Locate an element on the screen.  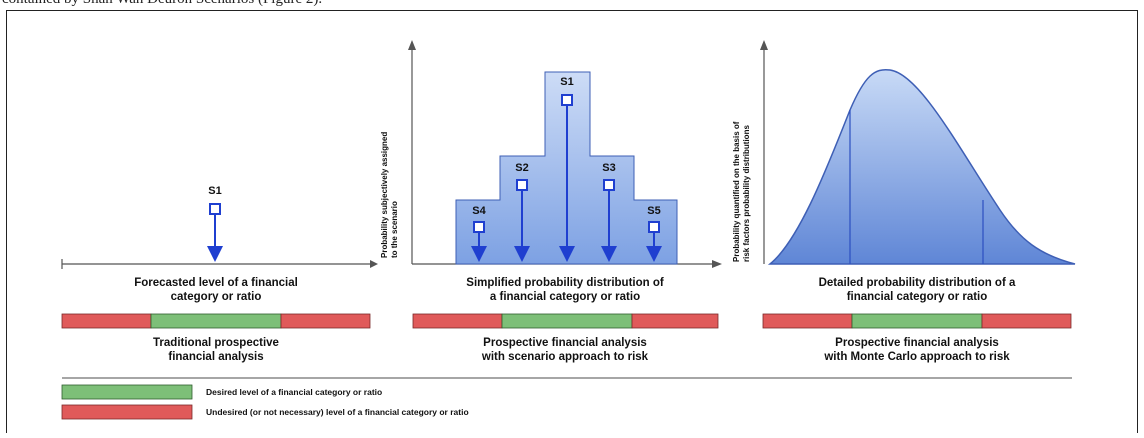
range-bar-3-red-left is located at coordinates (807, 321).